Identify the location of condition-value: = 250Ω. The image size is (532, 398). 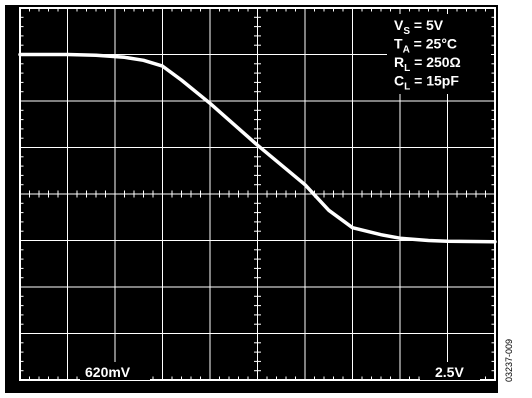
(435, 62).